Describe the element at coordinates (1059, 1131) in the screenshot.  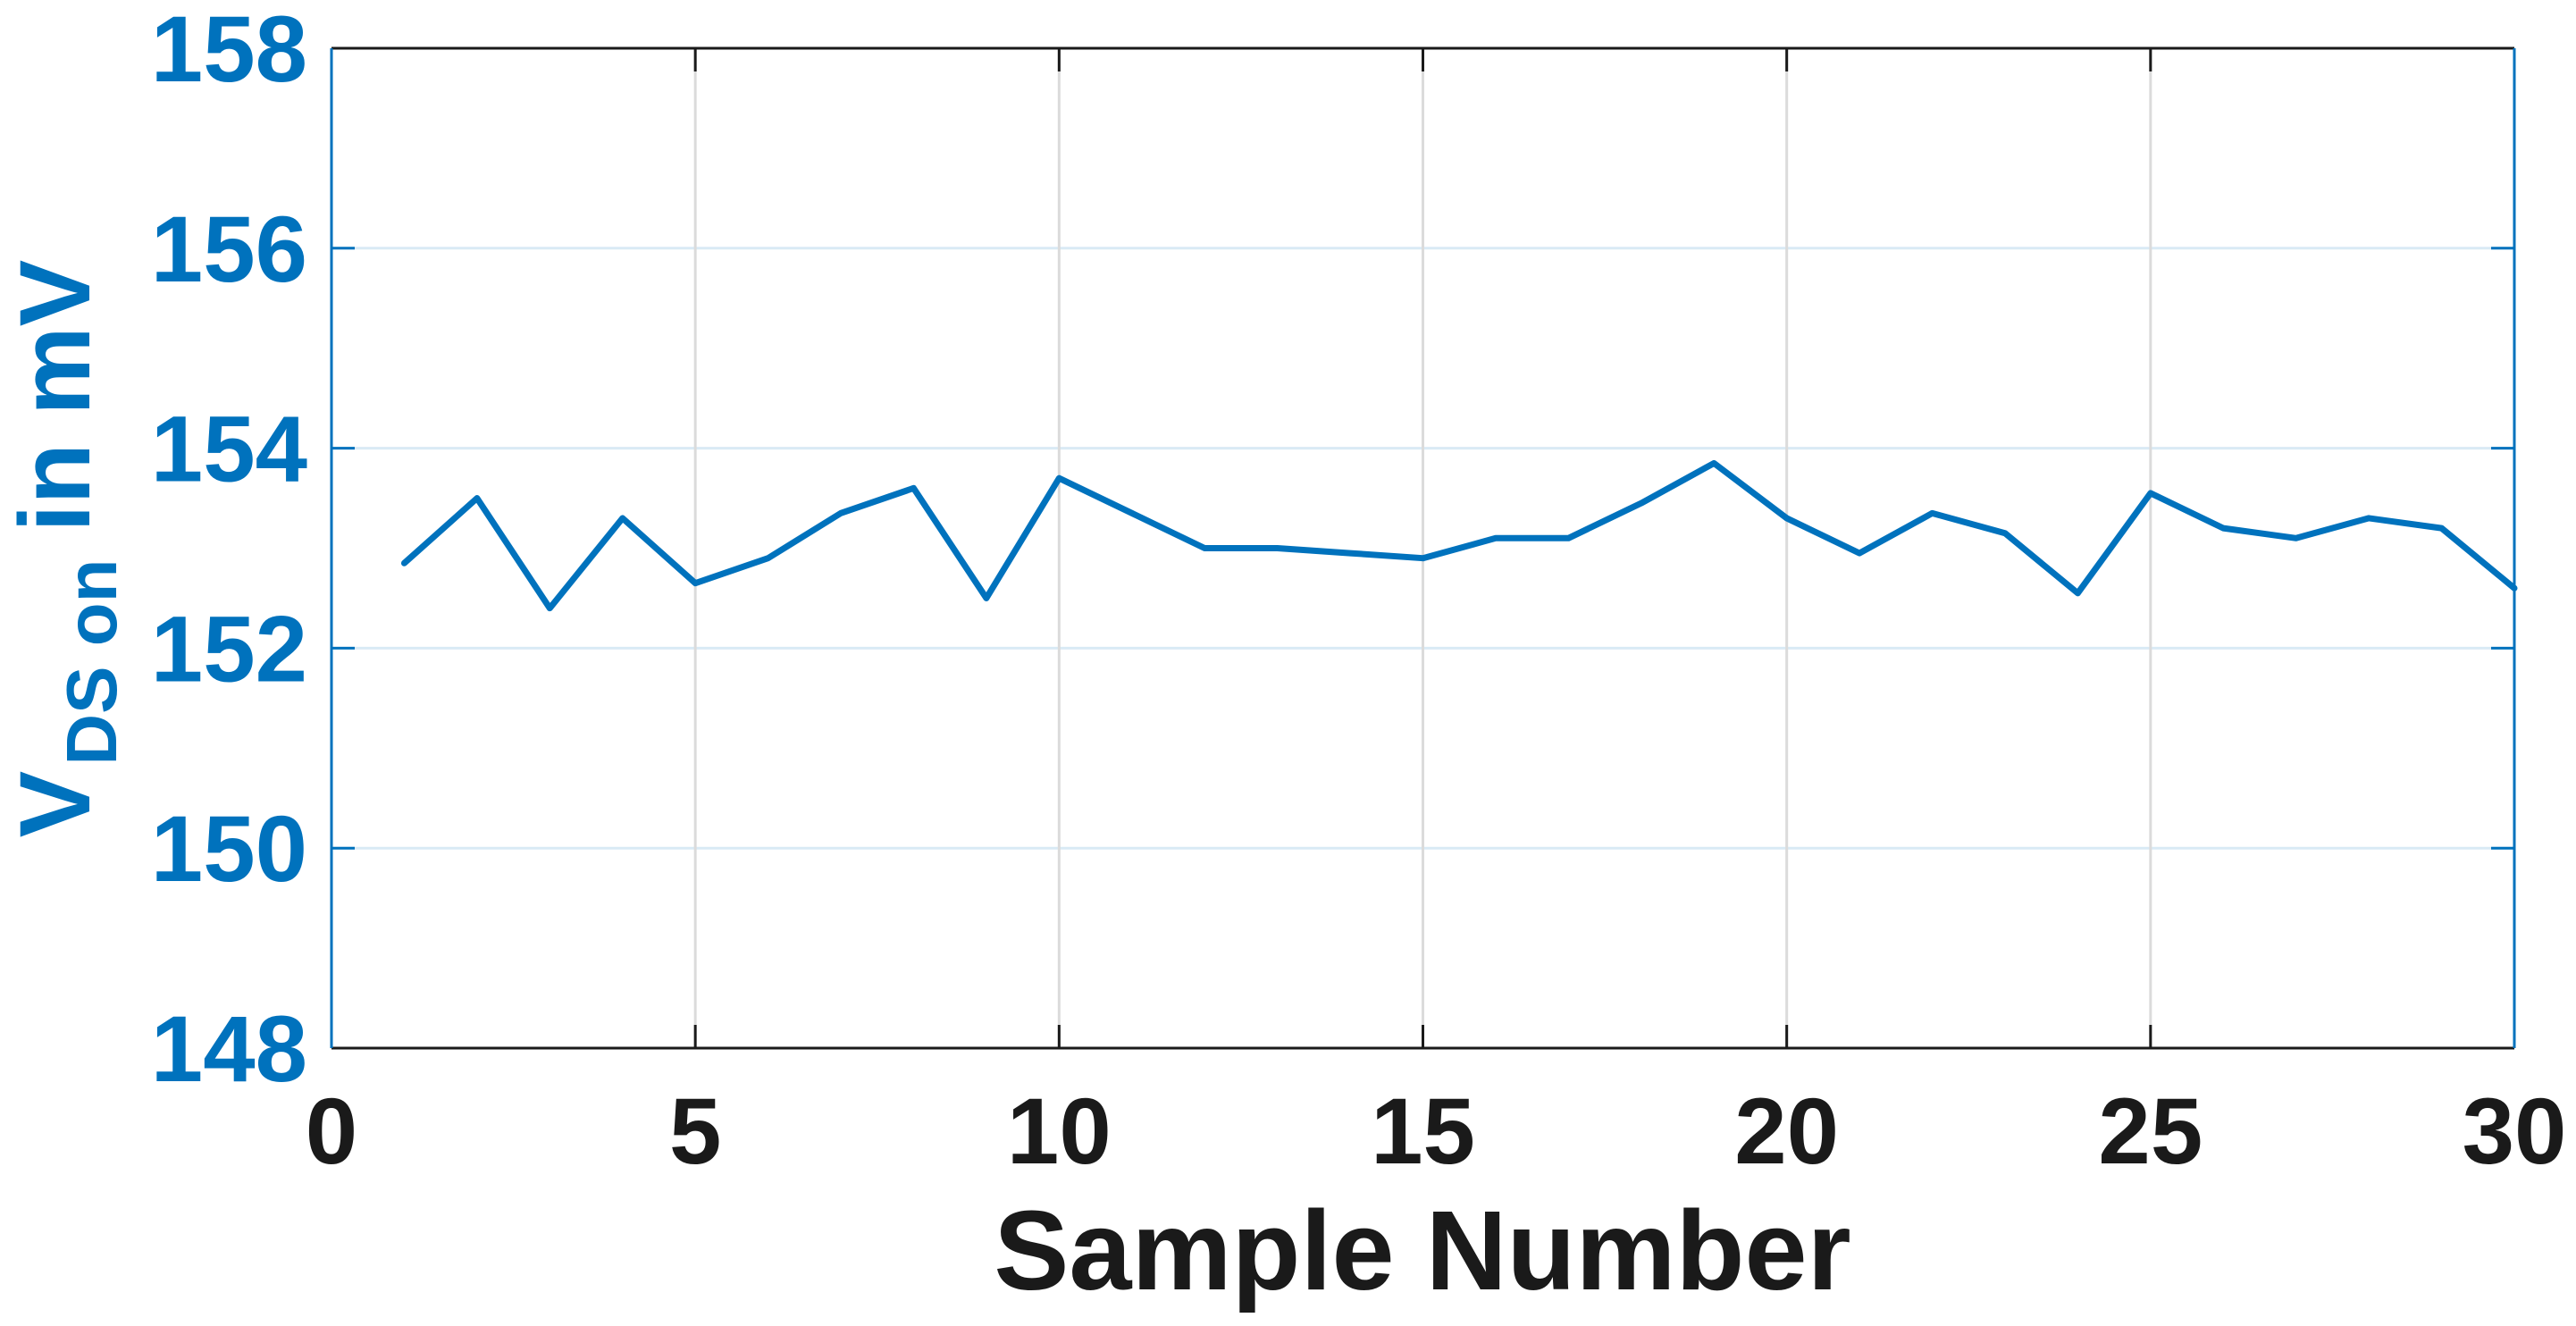
I see `x-tick-label: 10` at that location.